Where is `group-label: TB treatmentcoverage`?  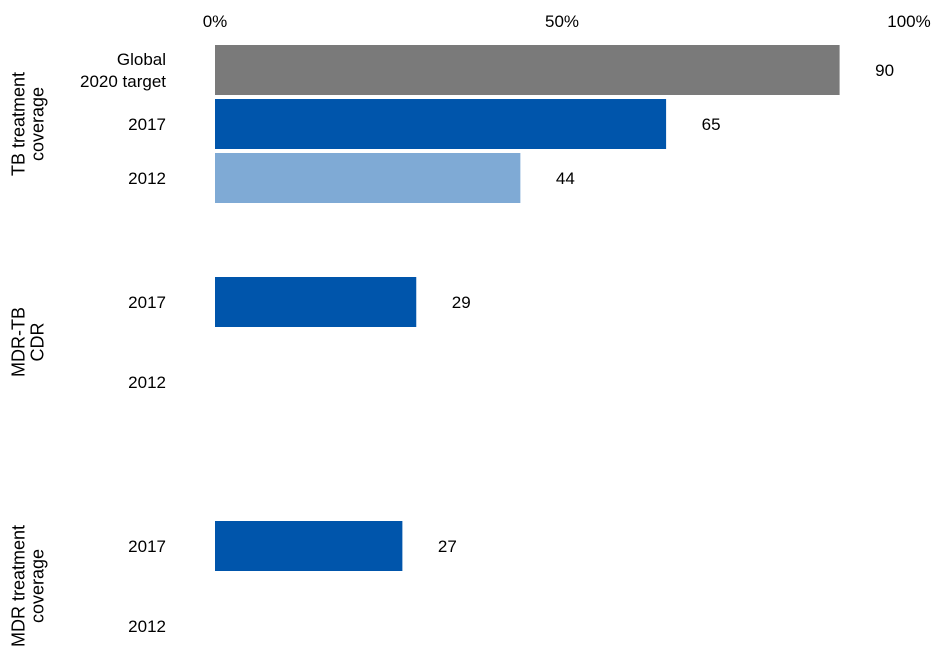 group-label: TB treatmentcoverage is located at coordinates (28, 124).